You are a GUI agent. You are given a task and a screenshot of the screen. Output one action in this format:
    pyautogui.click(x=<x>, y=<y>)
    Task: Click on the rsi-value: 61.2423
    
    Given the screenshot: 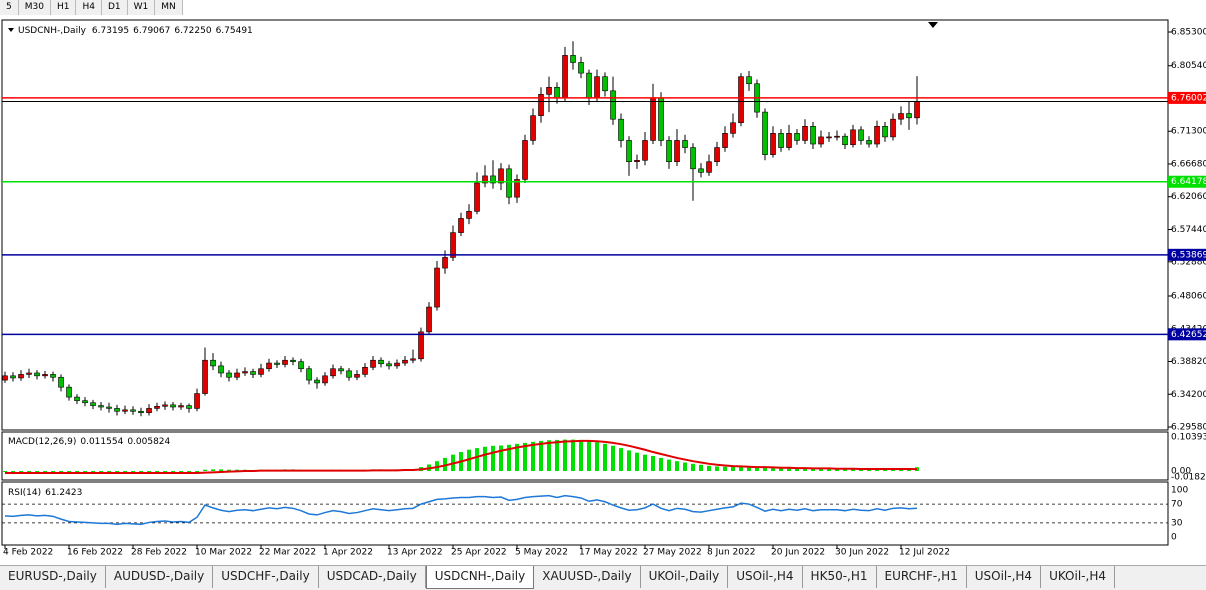 What is the action you would take?
    pyautogui.click(x=63, y=493)
    